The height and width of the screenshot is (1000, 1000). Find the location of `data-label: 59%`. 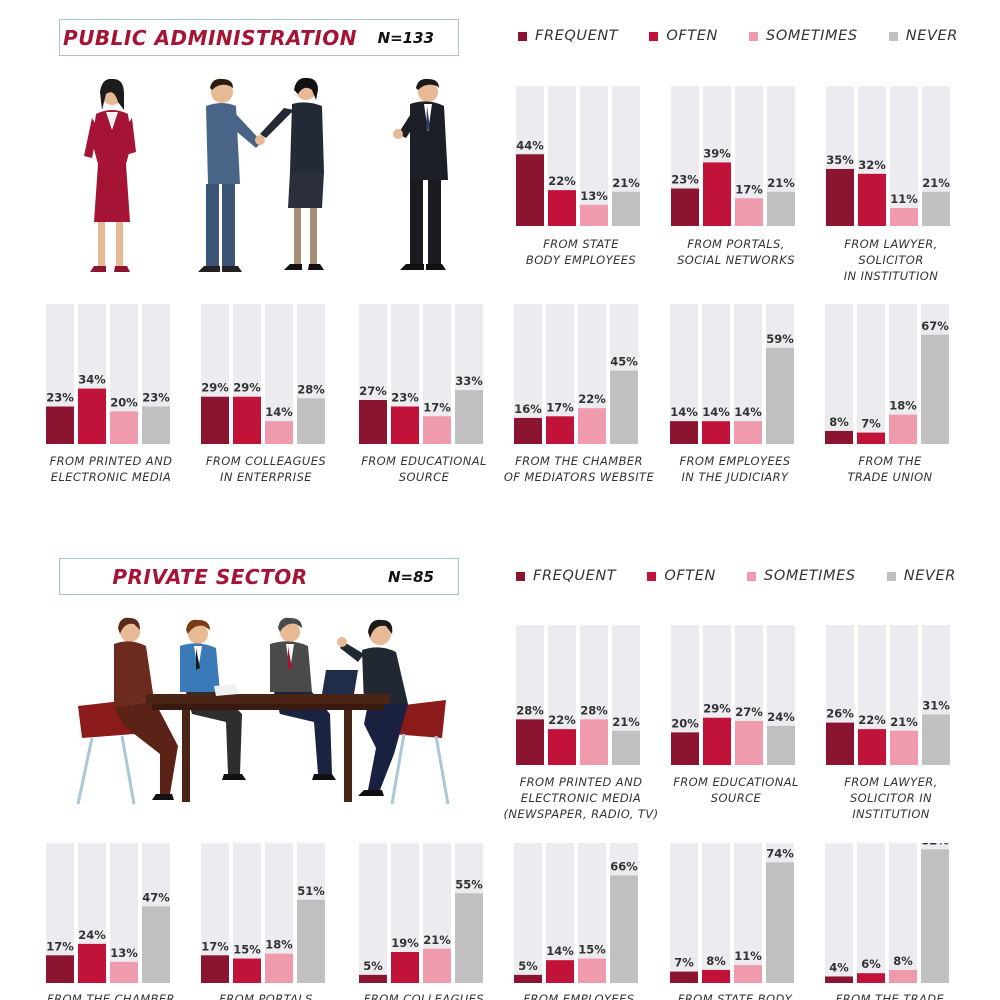

data-label: 59% is located at coordinates (780, 339).